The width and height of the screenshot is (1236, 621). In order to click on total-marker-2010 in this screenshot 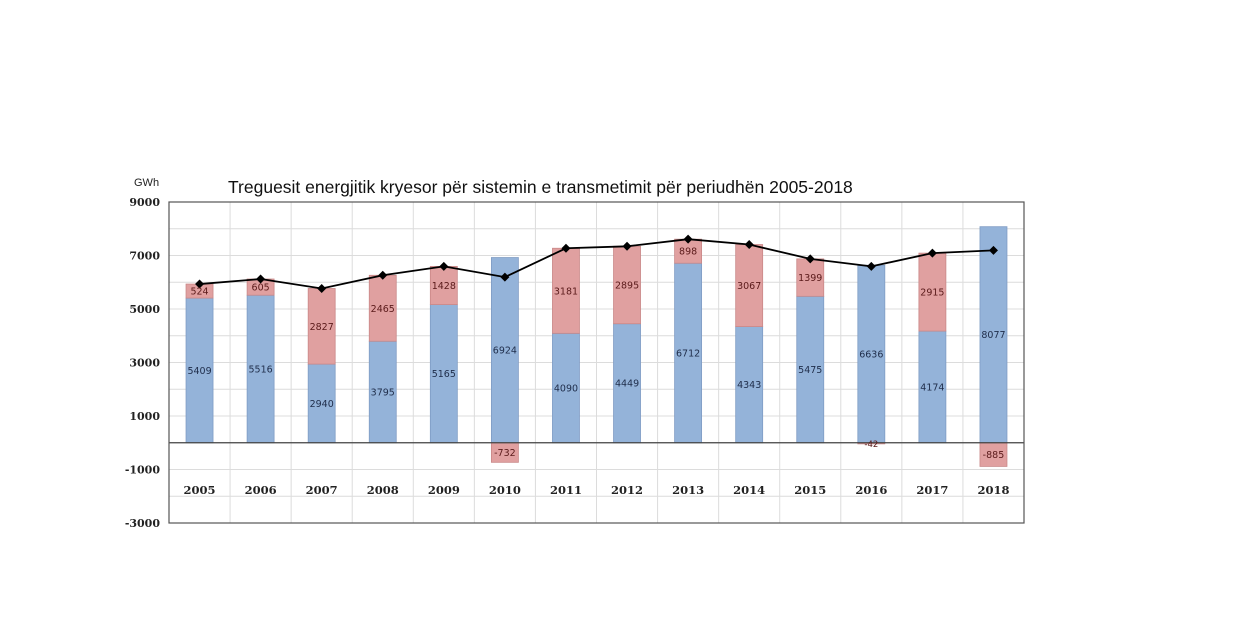, I will do `click(505, 277)`.